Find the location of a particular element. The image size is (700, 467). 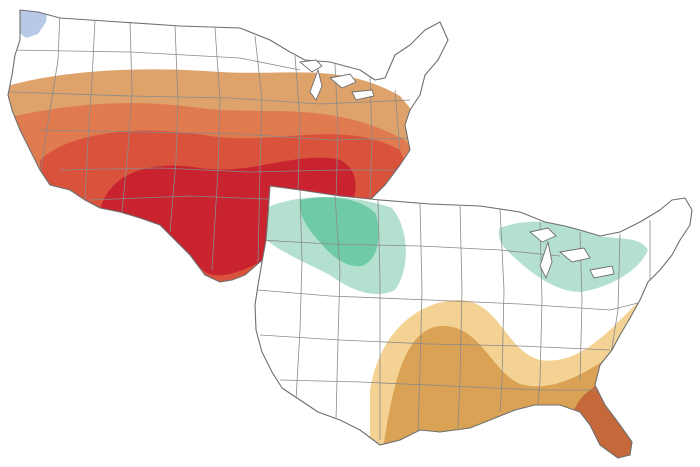

temperature-great-lakes is located at coordinates (336, 80).